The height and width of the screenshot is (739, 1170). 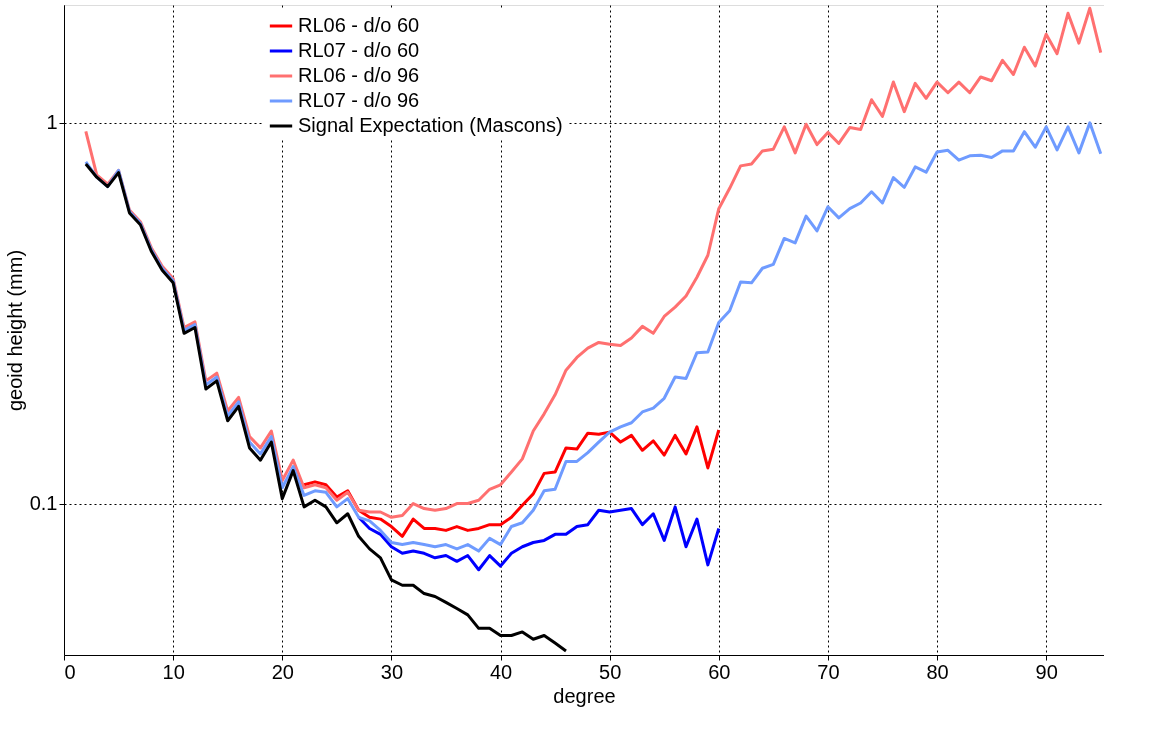 What do you see at coordinates (828, 671) in the screenshot?
I see `x-tick-label: 70` at bounding box center [828, 671].